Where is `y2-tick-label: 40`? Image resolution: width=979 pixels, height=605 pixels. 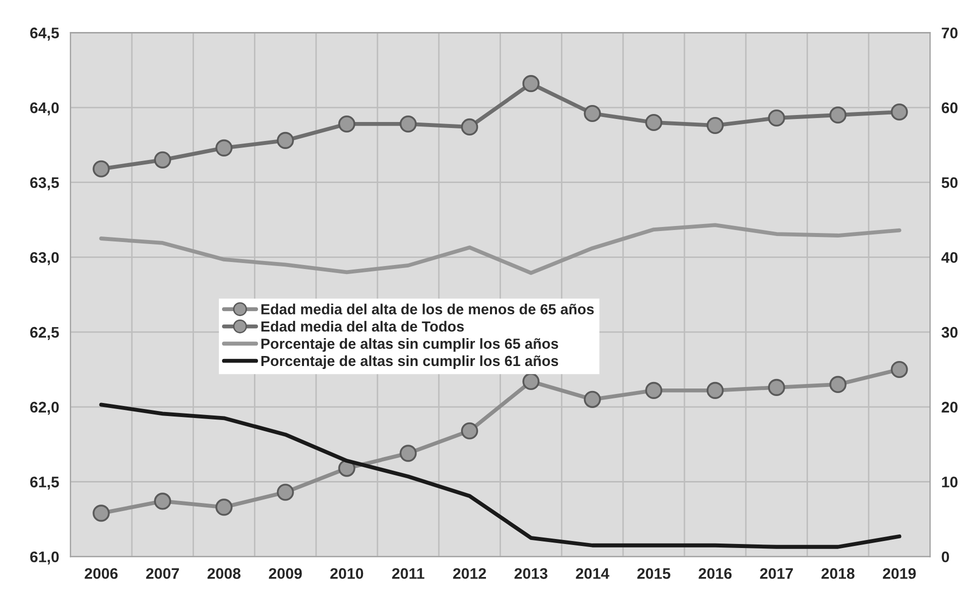 y2-tick-label: 40 is located at coordinates (949, 257).